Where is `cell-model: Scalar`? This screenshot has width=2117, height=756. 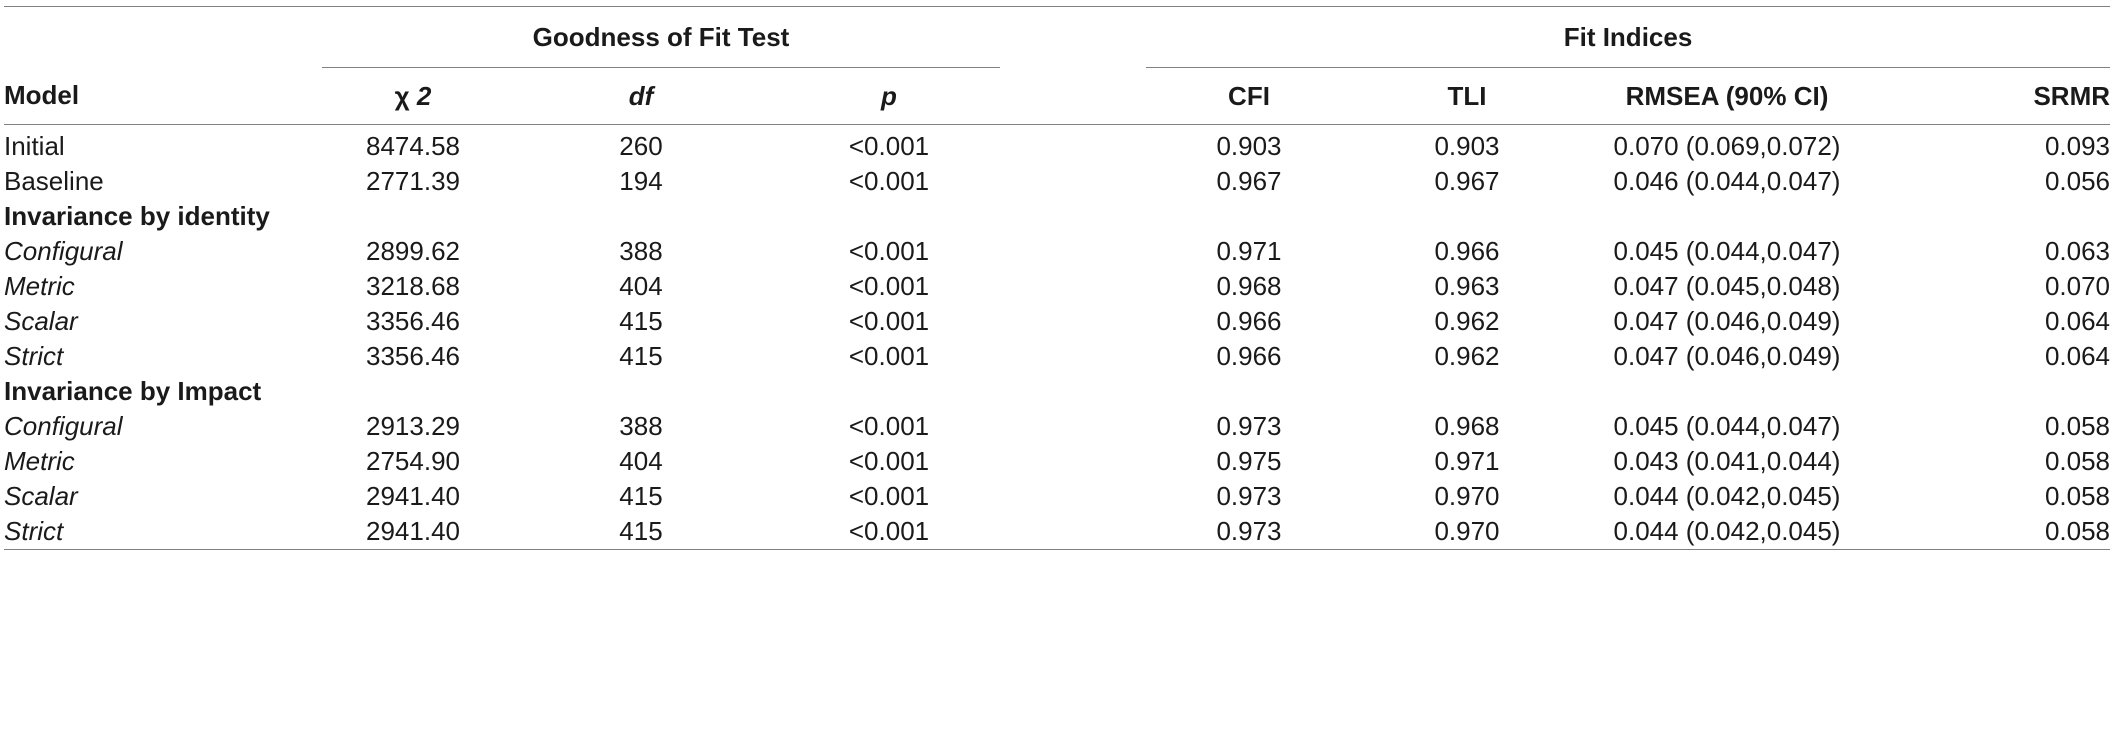 cell-model: Scalar is located at coordinates (41, 321).